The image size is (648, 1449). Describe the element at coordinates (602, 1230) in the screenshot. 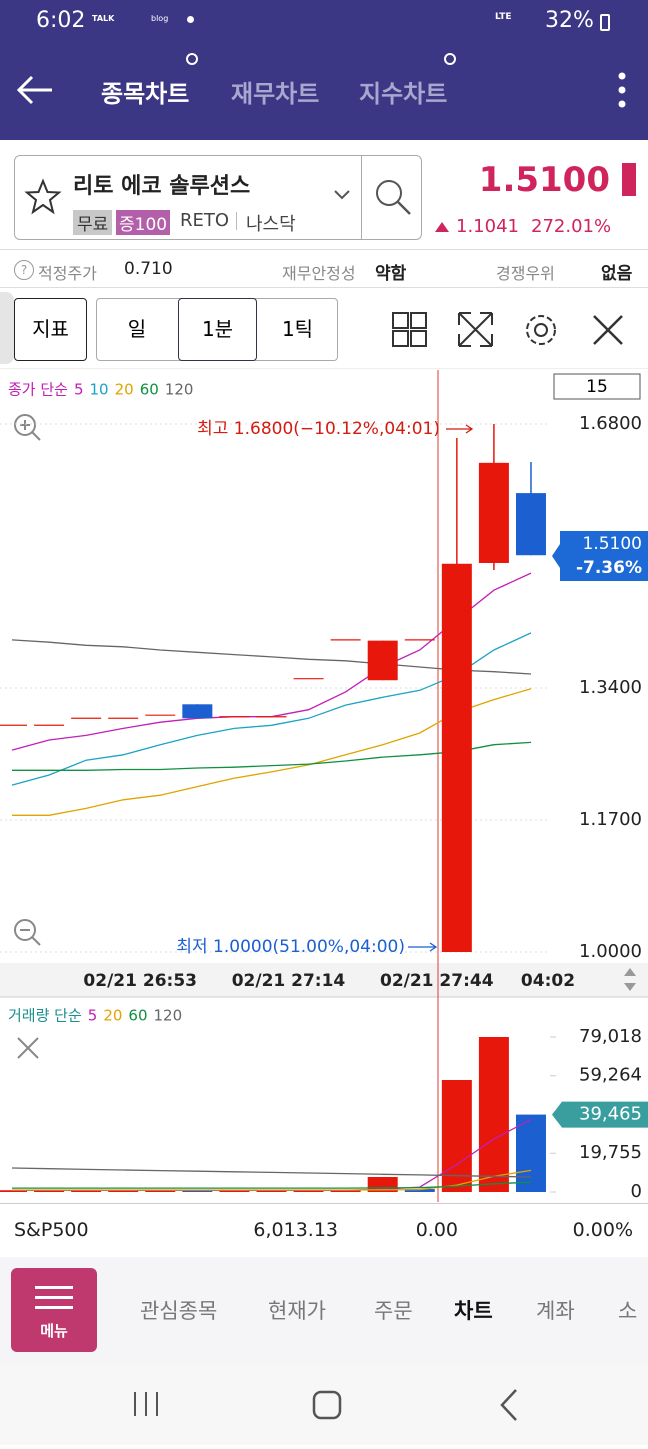

I see `index-change-pct: 0.00%` at that location.